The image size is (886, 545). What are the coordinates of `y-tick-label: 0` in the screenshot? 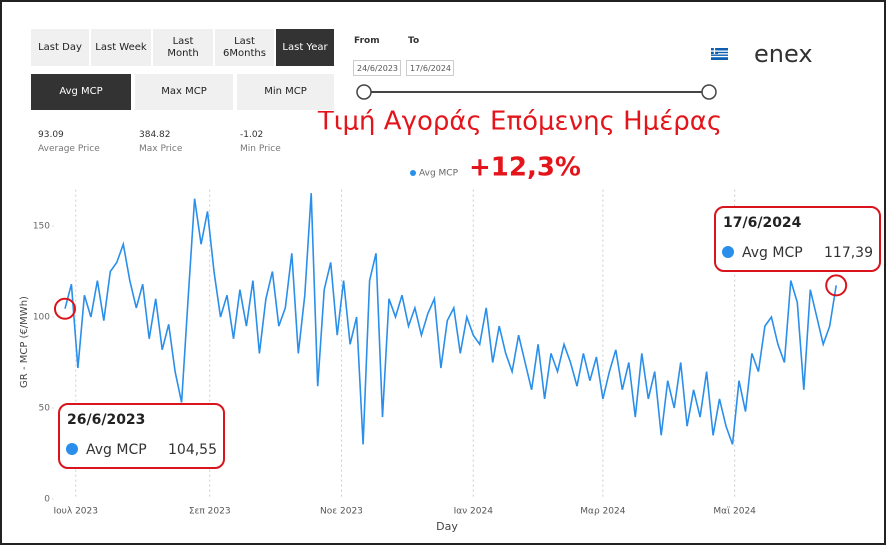 It's located at (47, 500).